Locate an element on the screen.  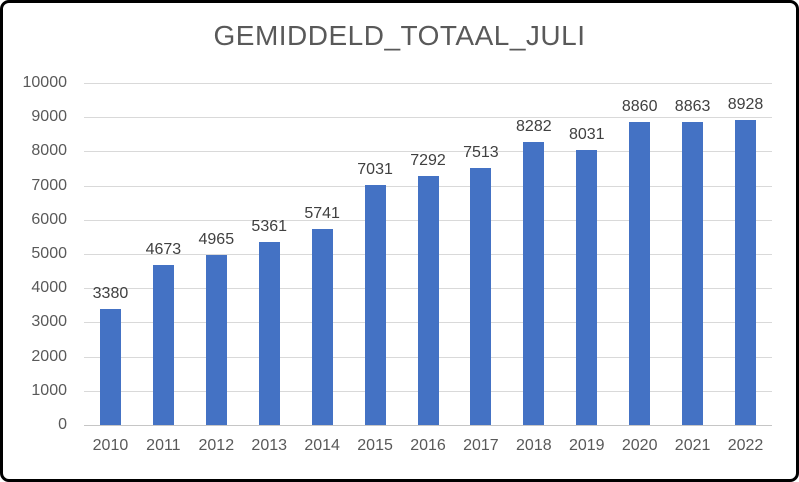
bar-value-label: 8928 is located at coordinates (745, 104).